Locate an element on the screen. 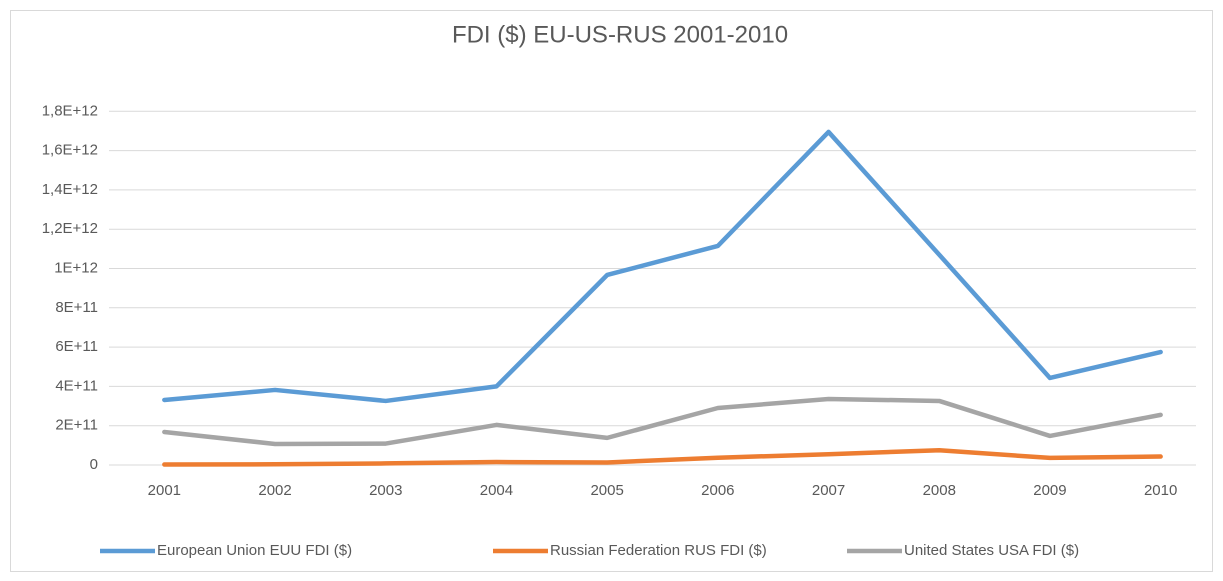 This screenshot has width=1223, height=581. x-tick-label: 2007 is located at coordinates (828, 490).